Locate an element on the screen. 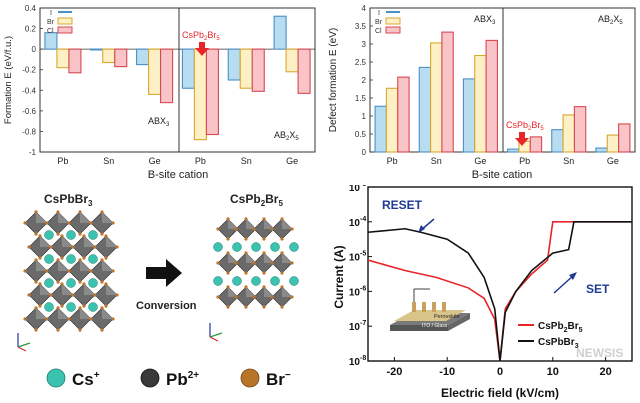 Image resolution: width=640 pixels, height=403 pixels. legend-label-cspb2br5: CsPb2Br5 is located at coordinates (560, 327).